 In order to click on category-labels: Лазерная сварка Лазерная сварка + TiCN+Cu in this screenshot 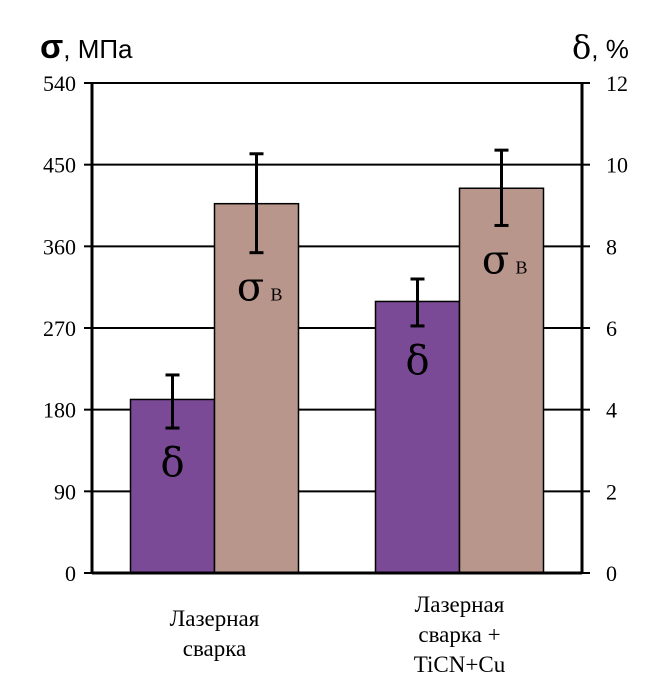, I will do `click(338, 634)`.